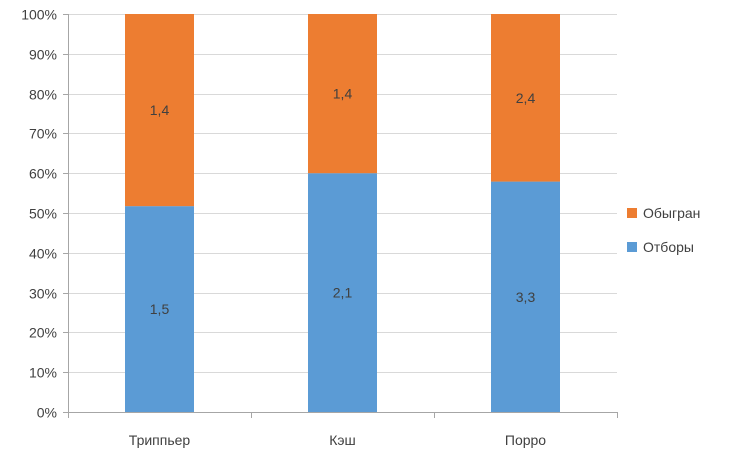 The image size is (730, 459). I want to click on x-tick-label: Триппьер, so click(160, 440).